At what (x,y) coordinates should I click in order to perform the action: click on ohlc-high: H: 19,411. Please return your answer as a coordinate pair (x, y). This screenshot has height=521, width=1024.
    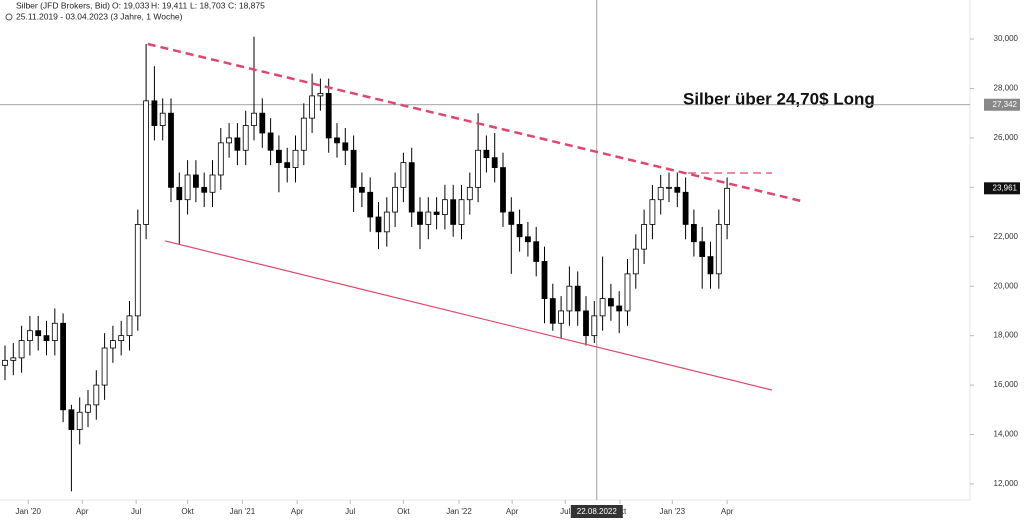
    Looking at the image, I should click on (169, 5).